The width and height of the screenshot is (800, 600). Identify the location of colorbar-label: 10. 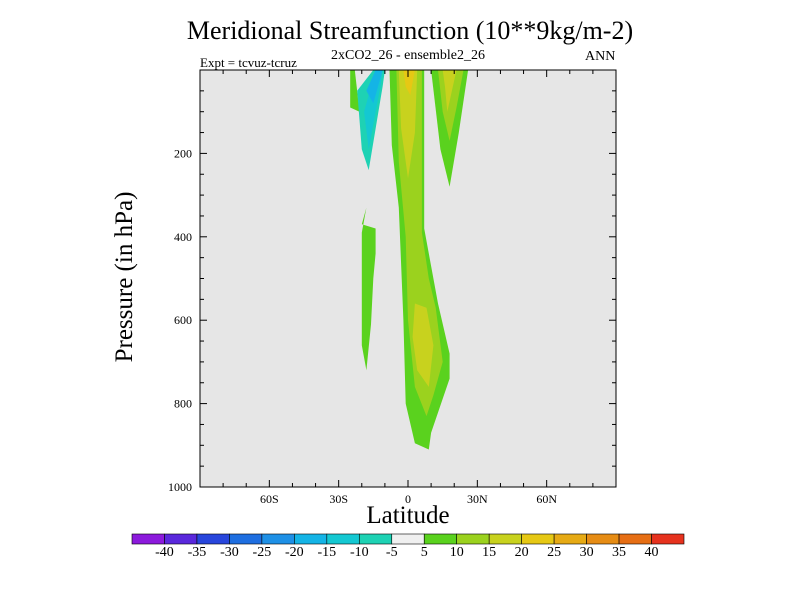
(456, 552).